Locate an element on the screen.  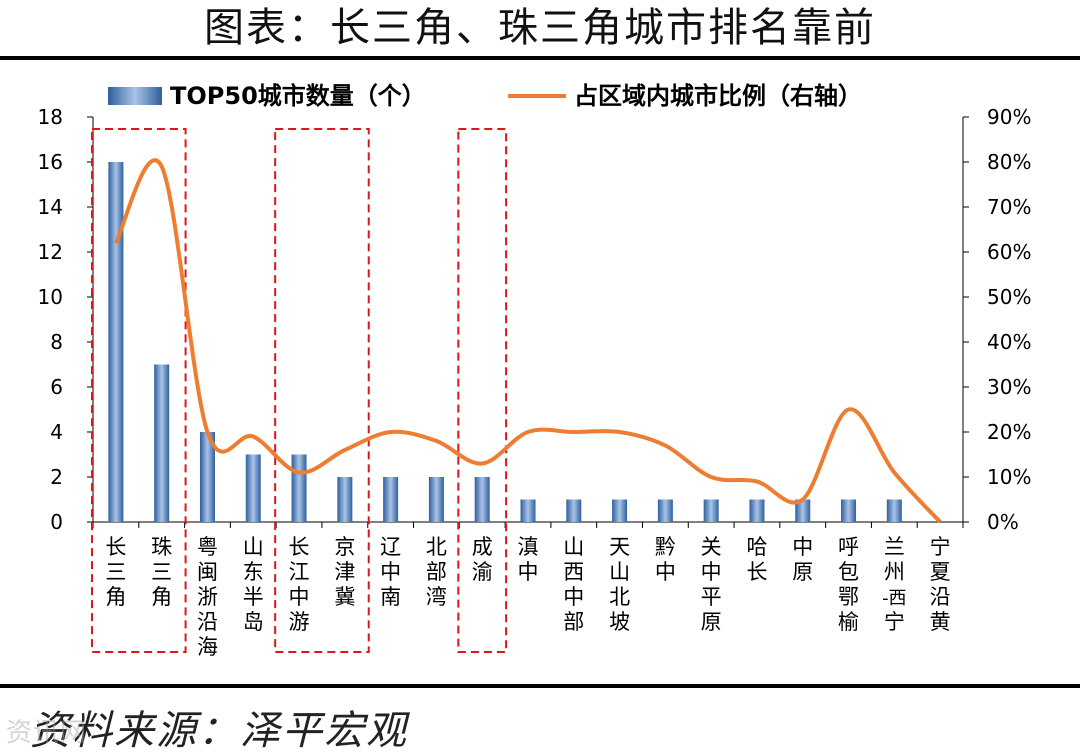
right-axis-tick-label: 80% is located at coordinates (1009, 162).